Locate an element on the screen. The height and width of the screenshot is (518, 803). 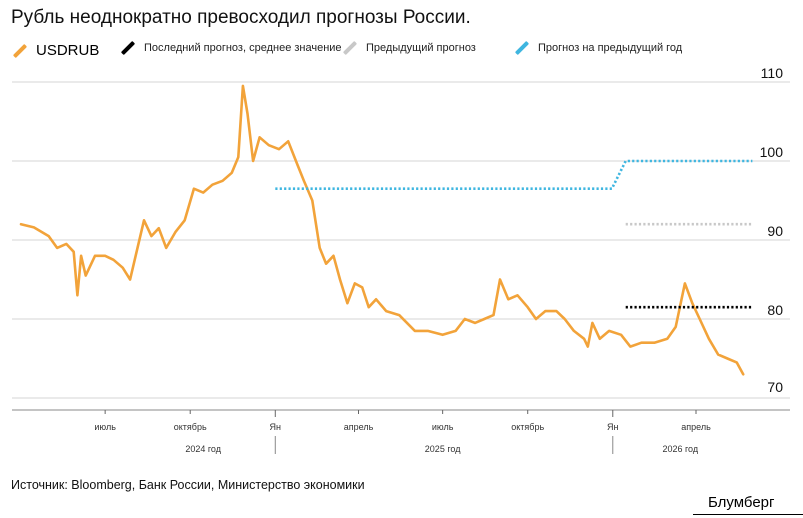
y-axis: 70 80 90 100 110 is located at coordinates (772, 230).